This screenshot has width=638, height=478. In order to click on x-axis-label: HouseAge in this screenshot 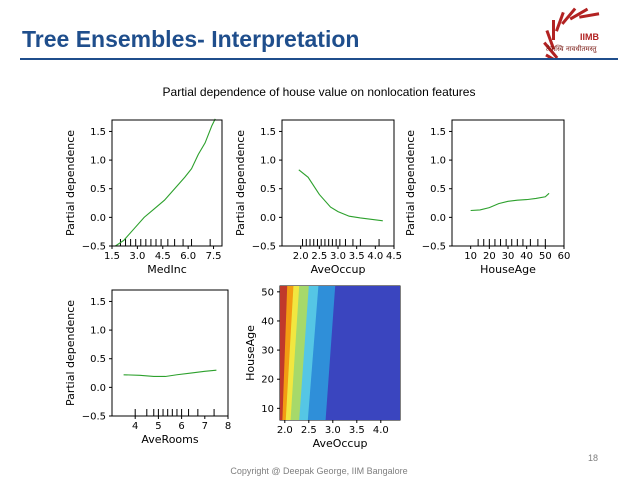, I will do `click(508, 269)`.